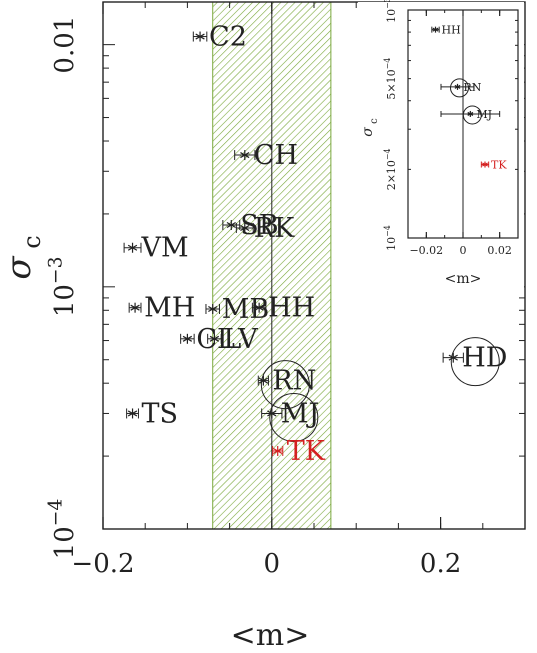  I want to click on point-label: HD, so click(484, 358).